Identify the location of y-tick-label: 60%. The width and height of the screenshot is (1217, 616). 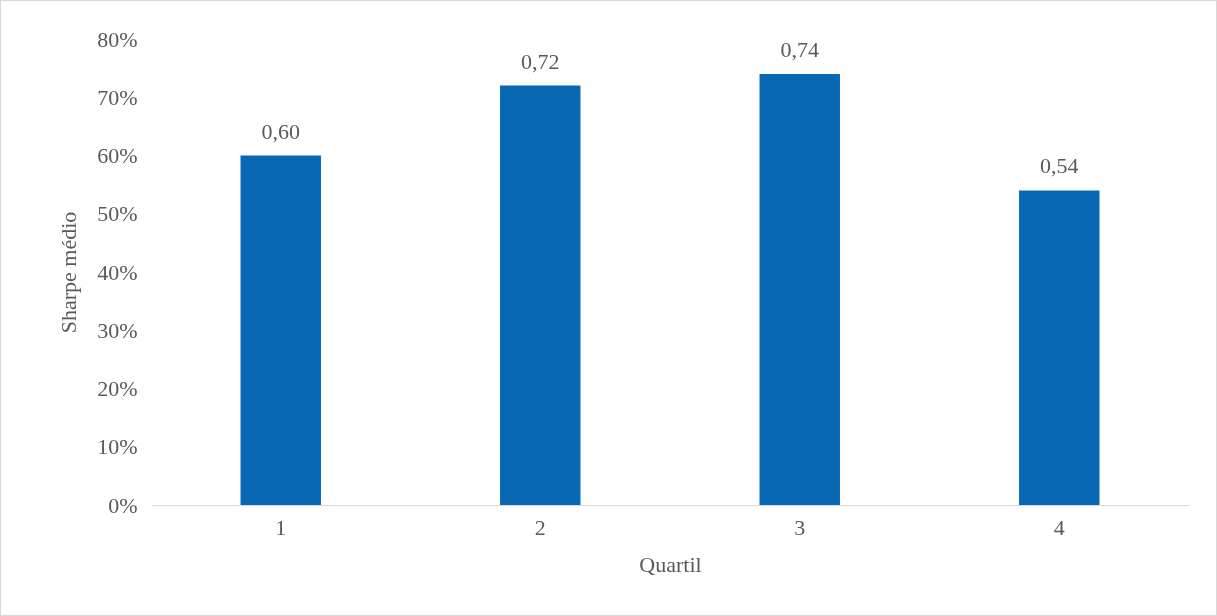
(117, 155).